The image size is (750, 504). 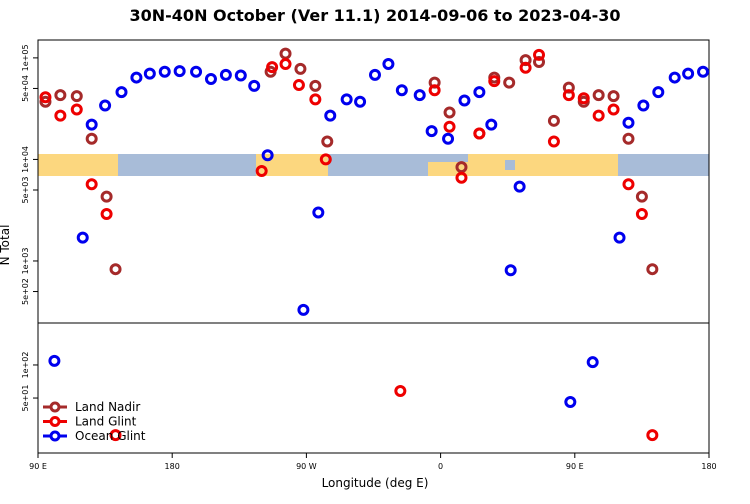 I want to click on y-tick-label: 5e+02, so click(x=25, y=291).